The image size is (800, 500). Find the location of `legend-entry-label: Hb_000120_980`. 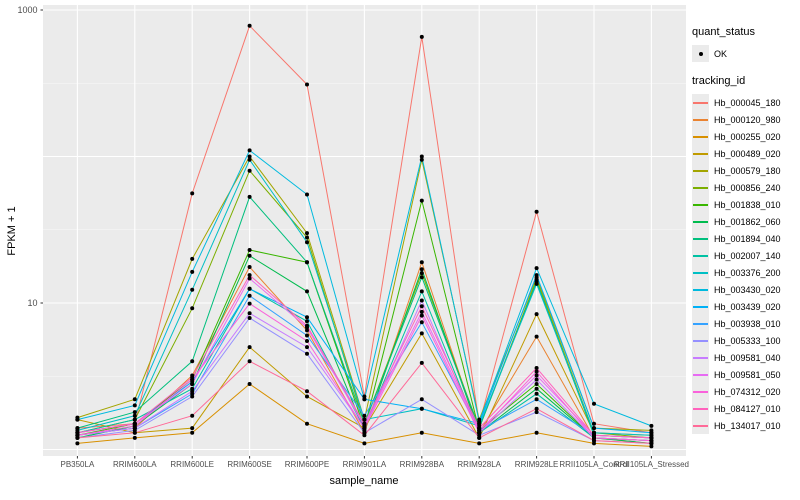

legend-entry-label: Hb_000120_980 is located at coordinates (747, 119).